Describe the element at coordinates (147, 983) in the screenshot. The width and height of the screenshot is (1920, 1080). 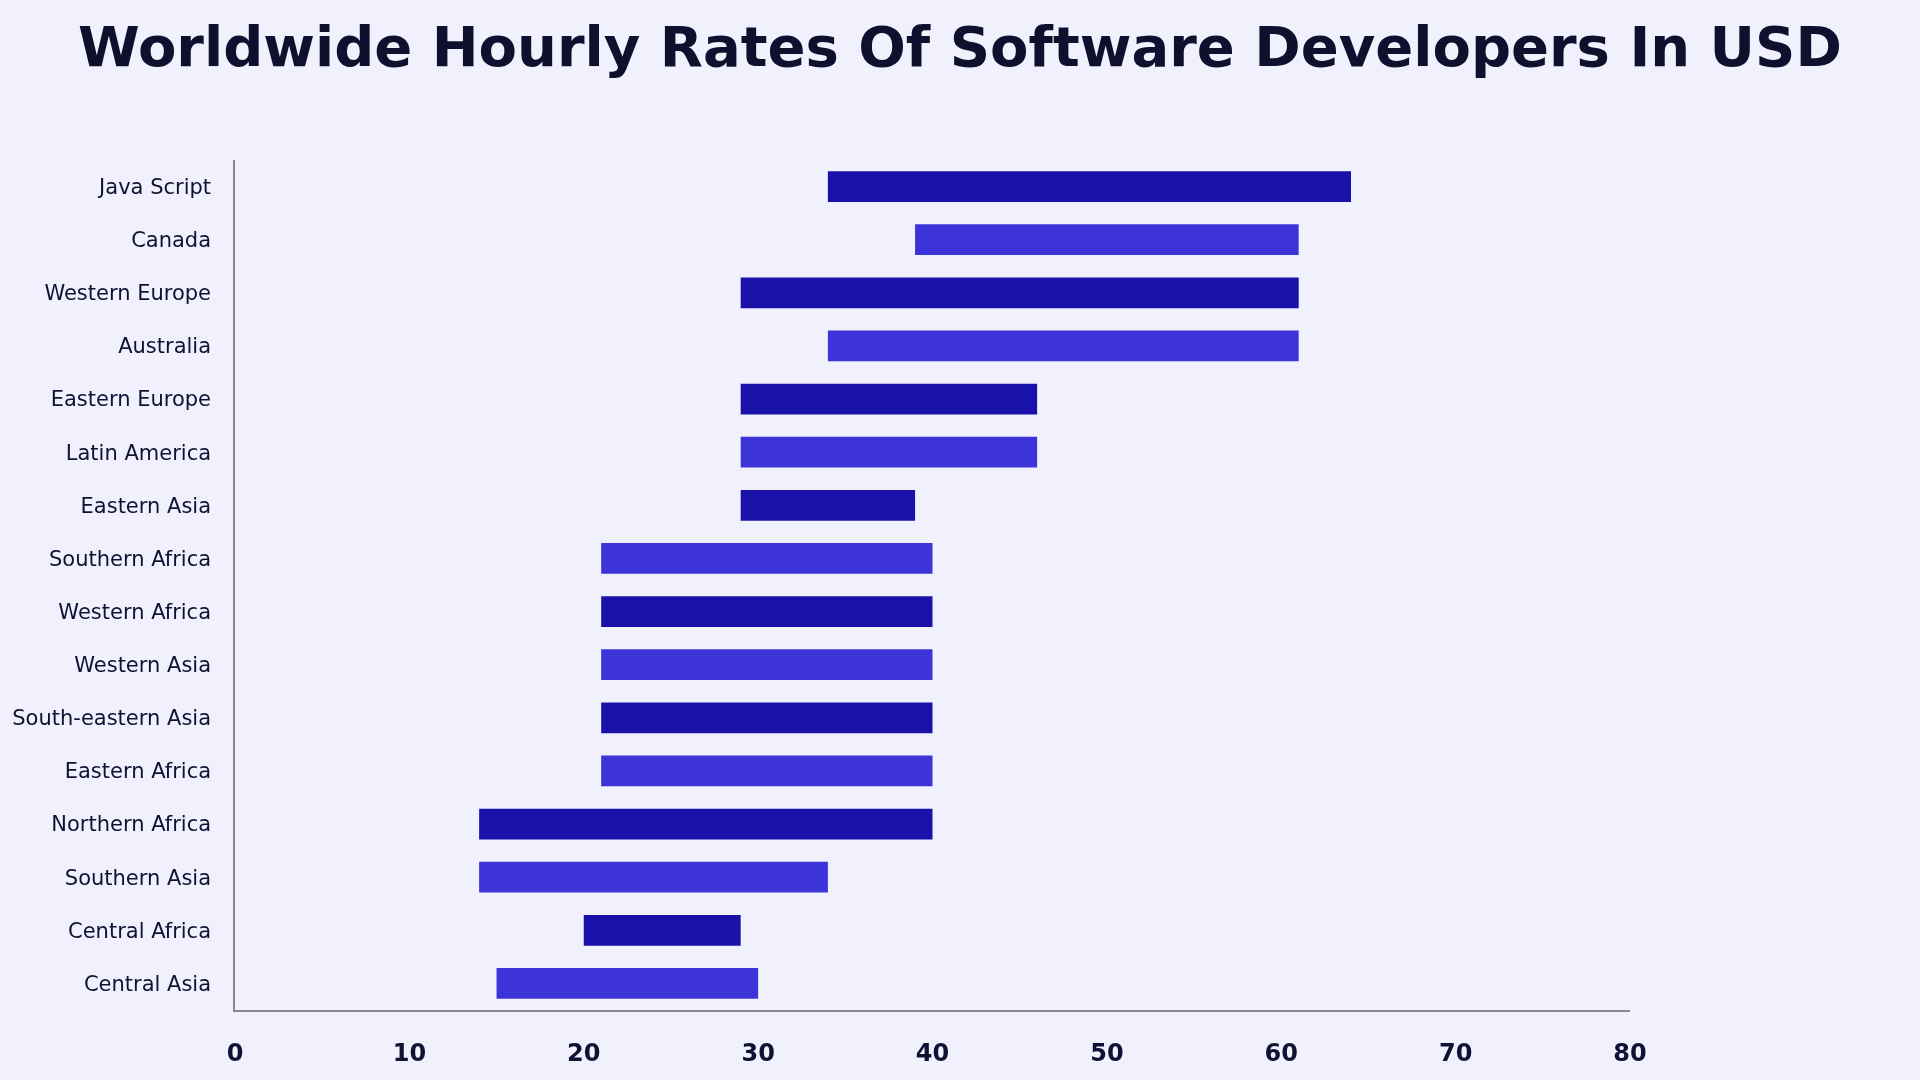
I see `y-tick-label: Central Asia` at that location.